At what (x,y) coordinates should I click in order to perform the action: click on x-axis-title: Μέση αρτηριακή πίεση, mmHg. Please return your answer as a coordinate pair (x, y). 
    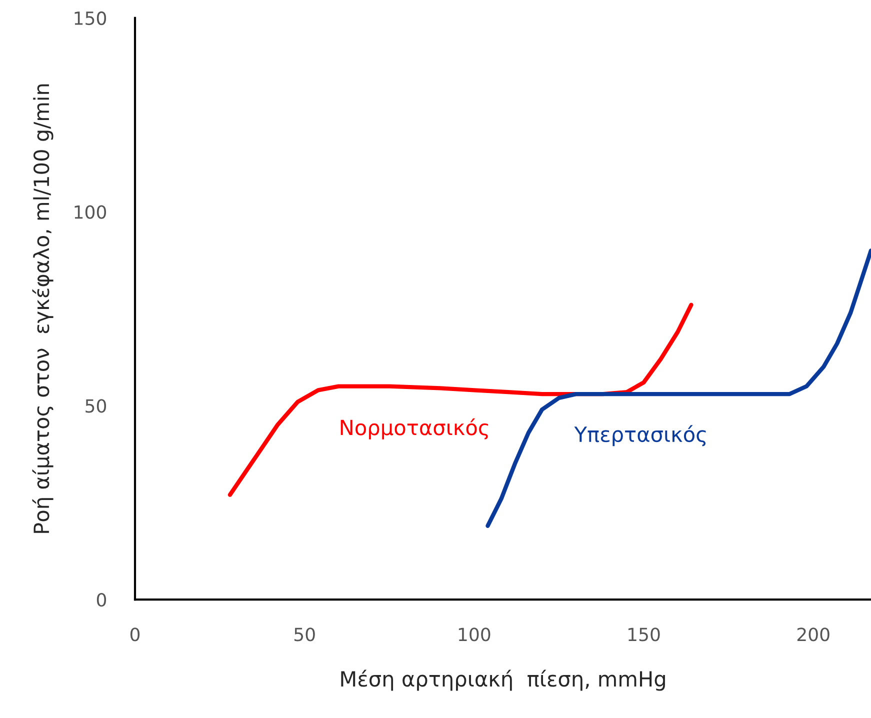
    Looking at the image, I should click on (503, 680).